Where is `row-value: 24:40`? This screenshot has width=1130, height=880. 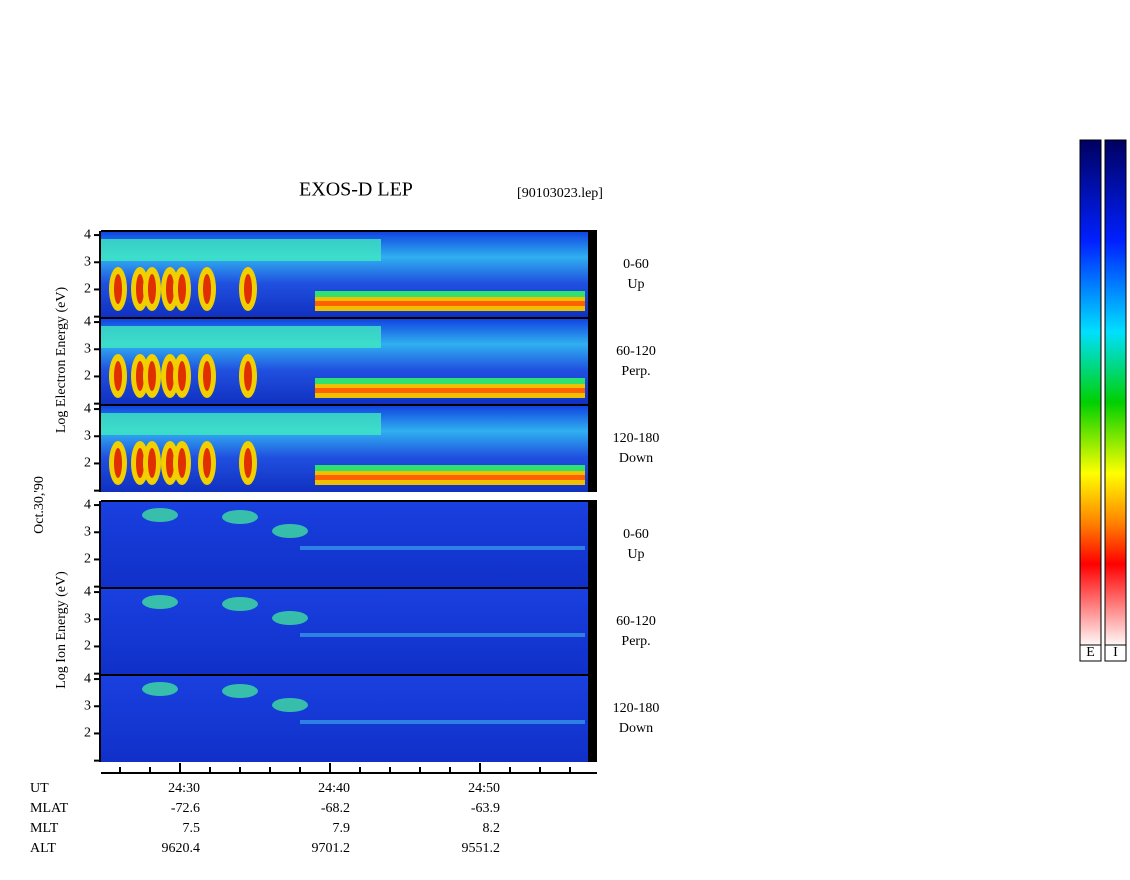 row-value: 24:40 is located at coordinates (334, 788).